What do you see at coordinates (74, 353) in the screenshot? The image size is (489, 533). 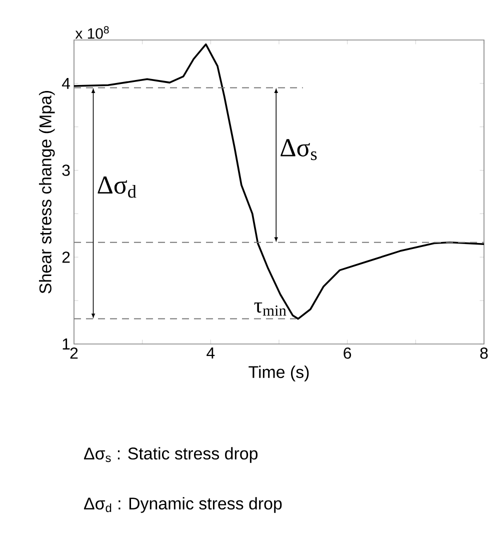 I see `x-tick-label: 2` at bounding box center [74, 353].